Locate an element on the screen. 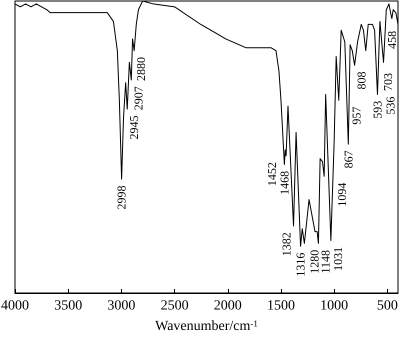  annotation: 1094 is located at coordinates (342, 194).